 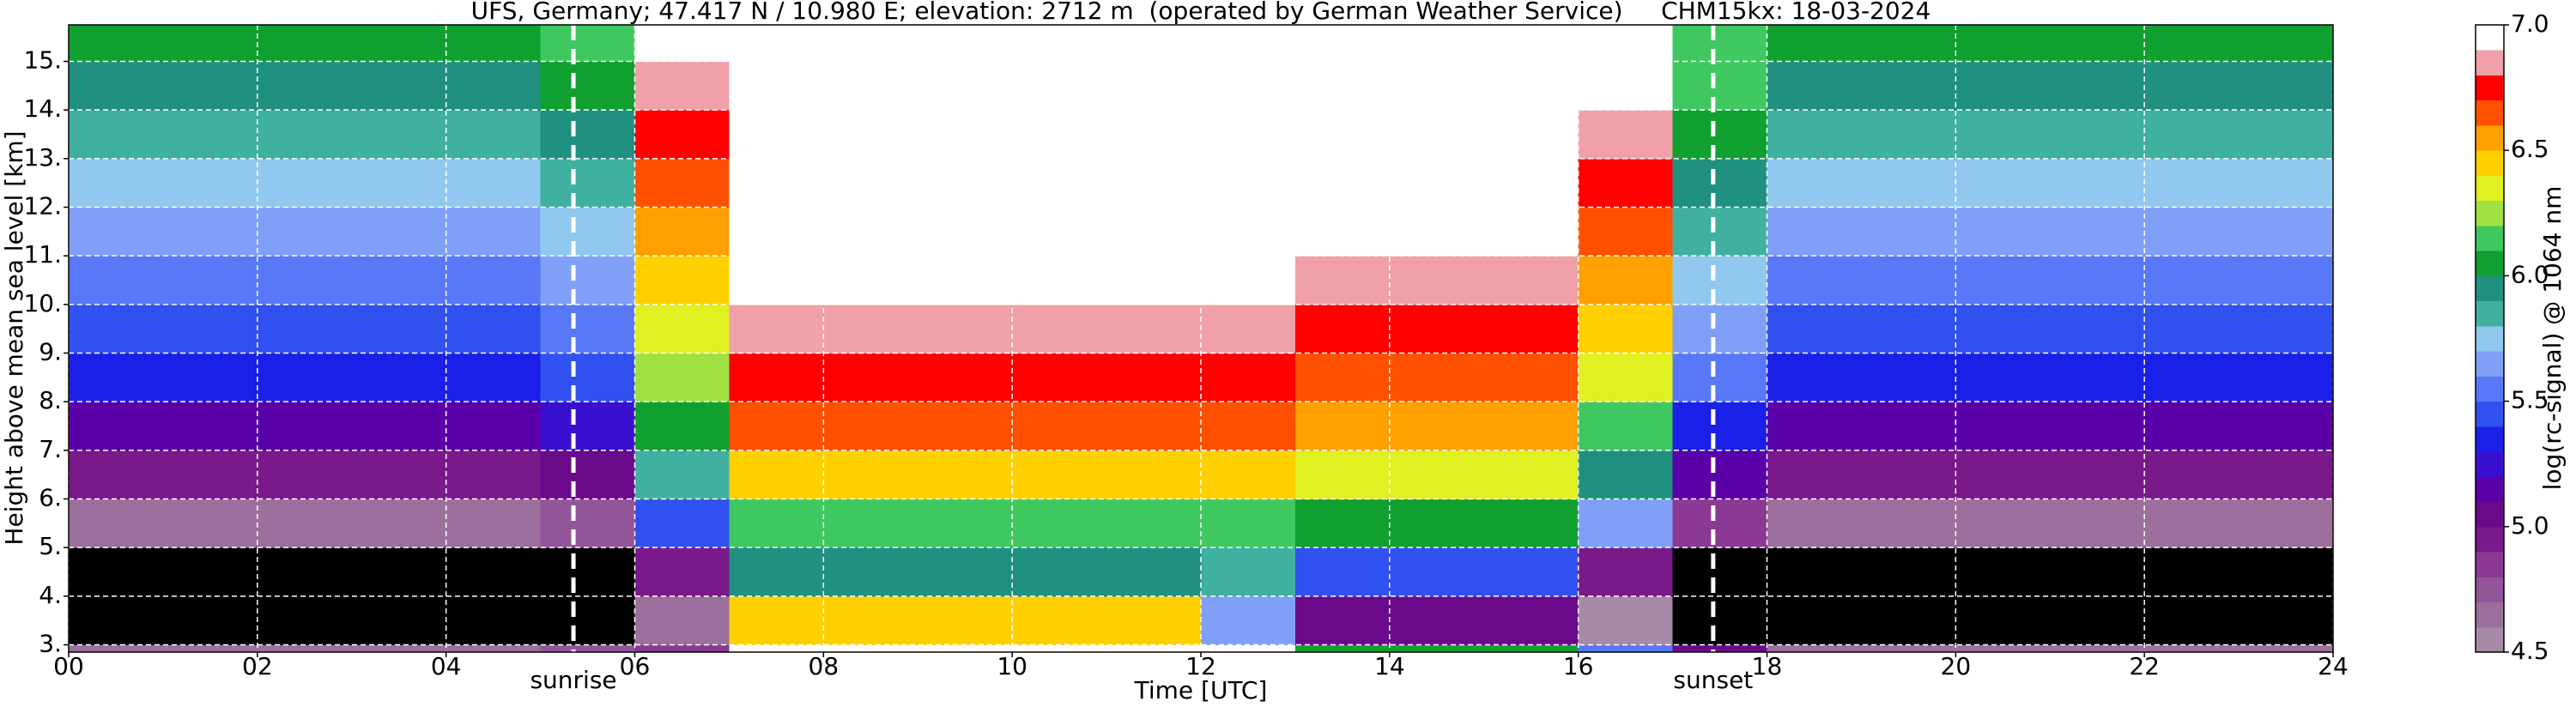 I want to click on colorbar-tick-label: 4.5, so click(x=2530, y=651).